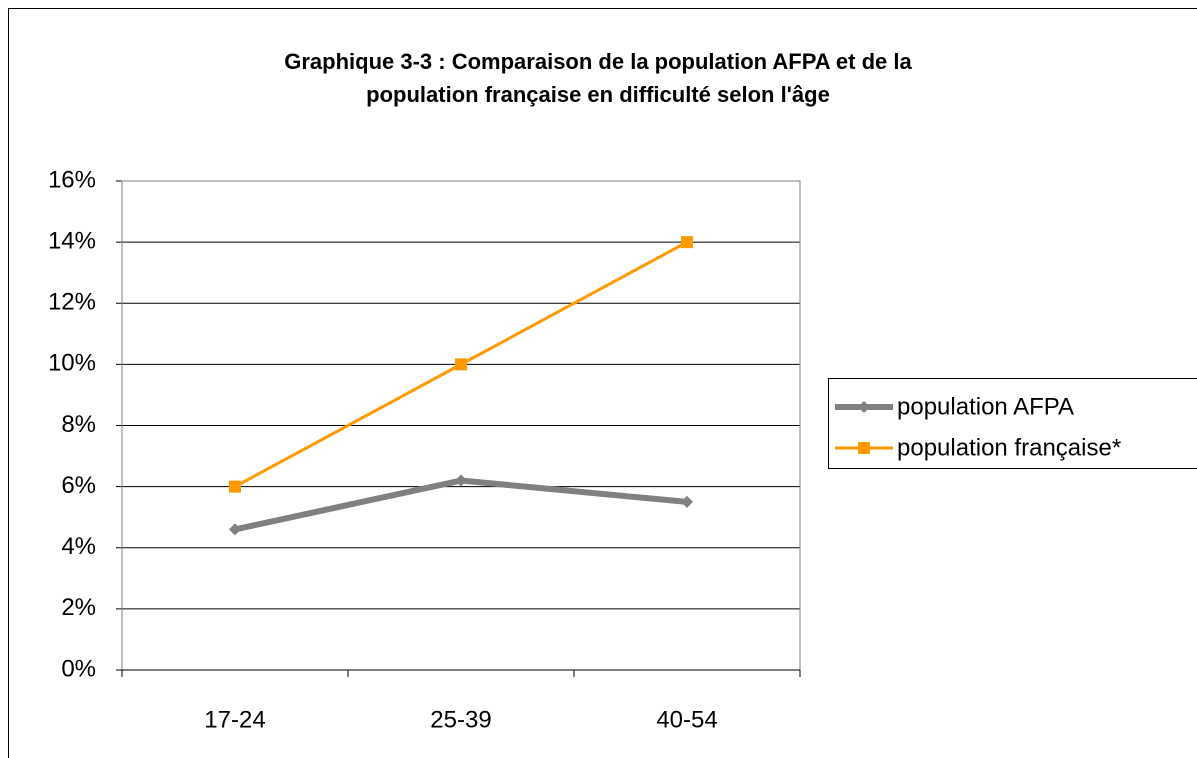  Describe the element at coordinates (1012, 423) in the screenshot. I see `legend-box` at that location.